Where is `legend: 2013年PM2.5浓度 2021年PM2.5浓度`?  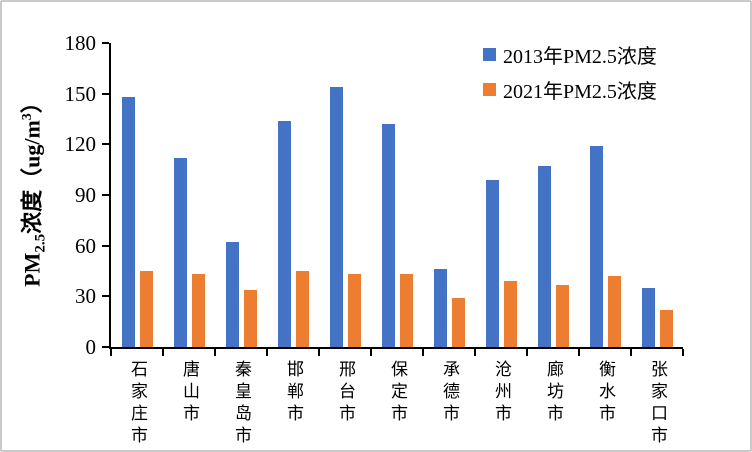 legend: 2013年PM2.5浓度 2021年PM2.5浓度 is located at coordinates (570, 76).